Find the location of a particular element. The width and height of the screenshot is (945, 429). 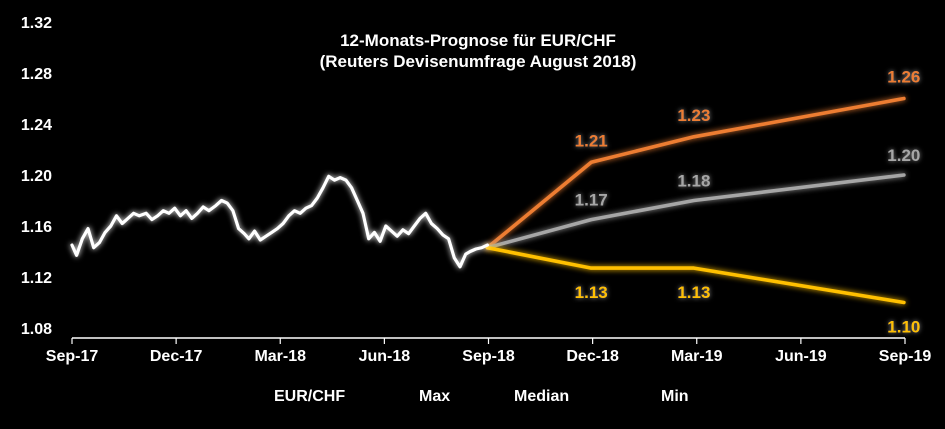

x-tick-label: Sep-19 is located at coordinates (905, 356).